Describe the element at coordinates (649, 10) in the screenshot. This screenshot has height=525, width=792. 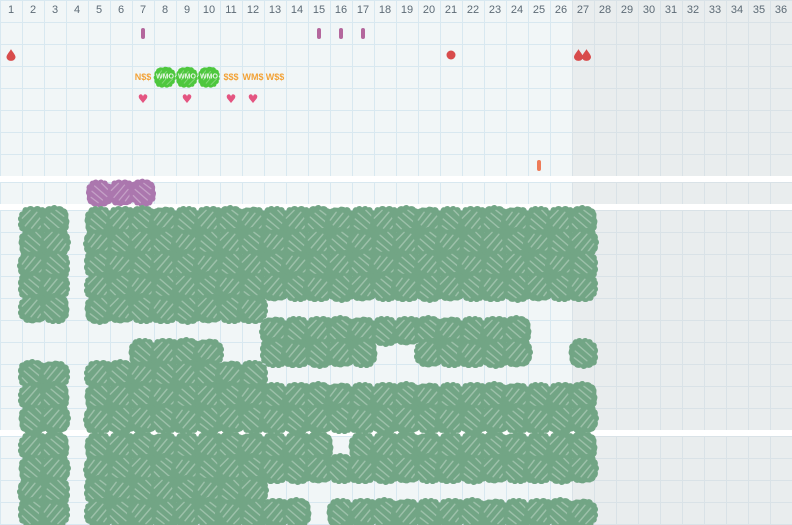
I see `column-number: 30` at that location.